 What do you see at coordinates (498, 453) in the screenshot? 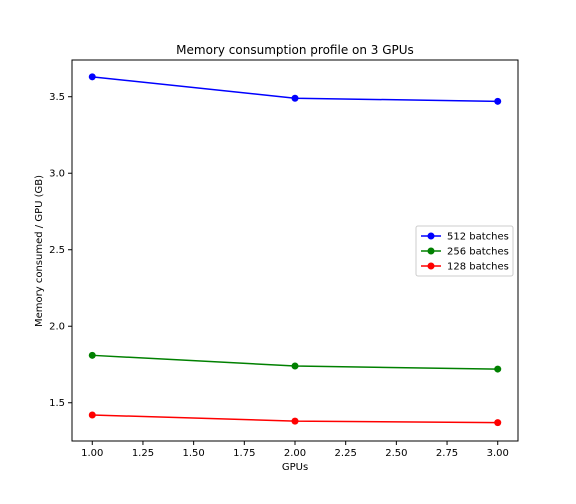
I see `x-tick-label: 3.00` at bounding box center [498, 453].